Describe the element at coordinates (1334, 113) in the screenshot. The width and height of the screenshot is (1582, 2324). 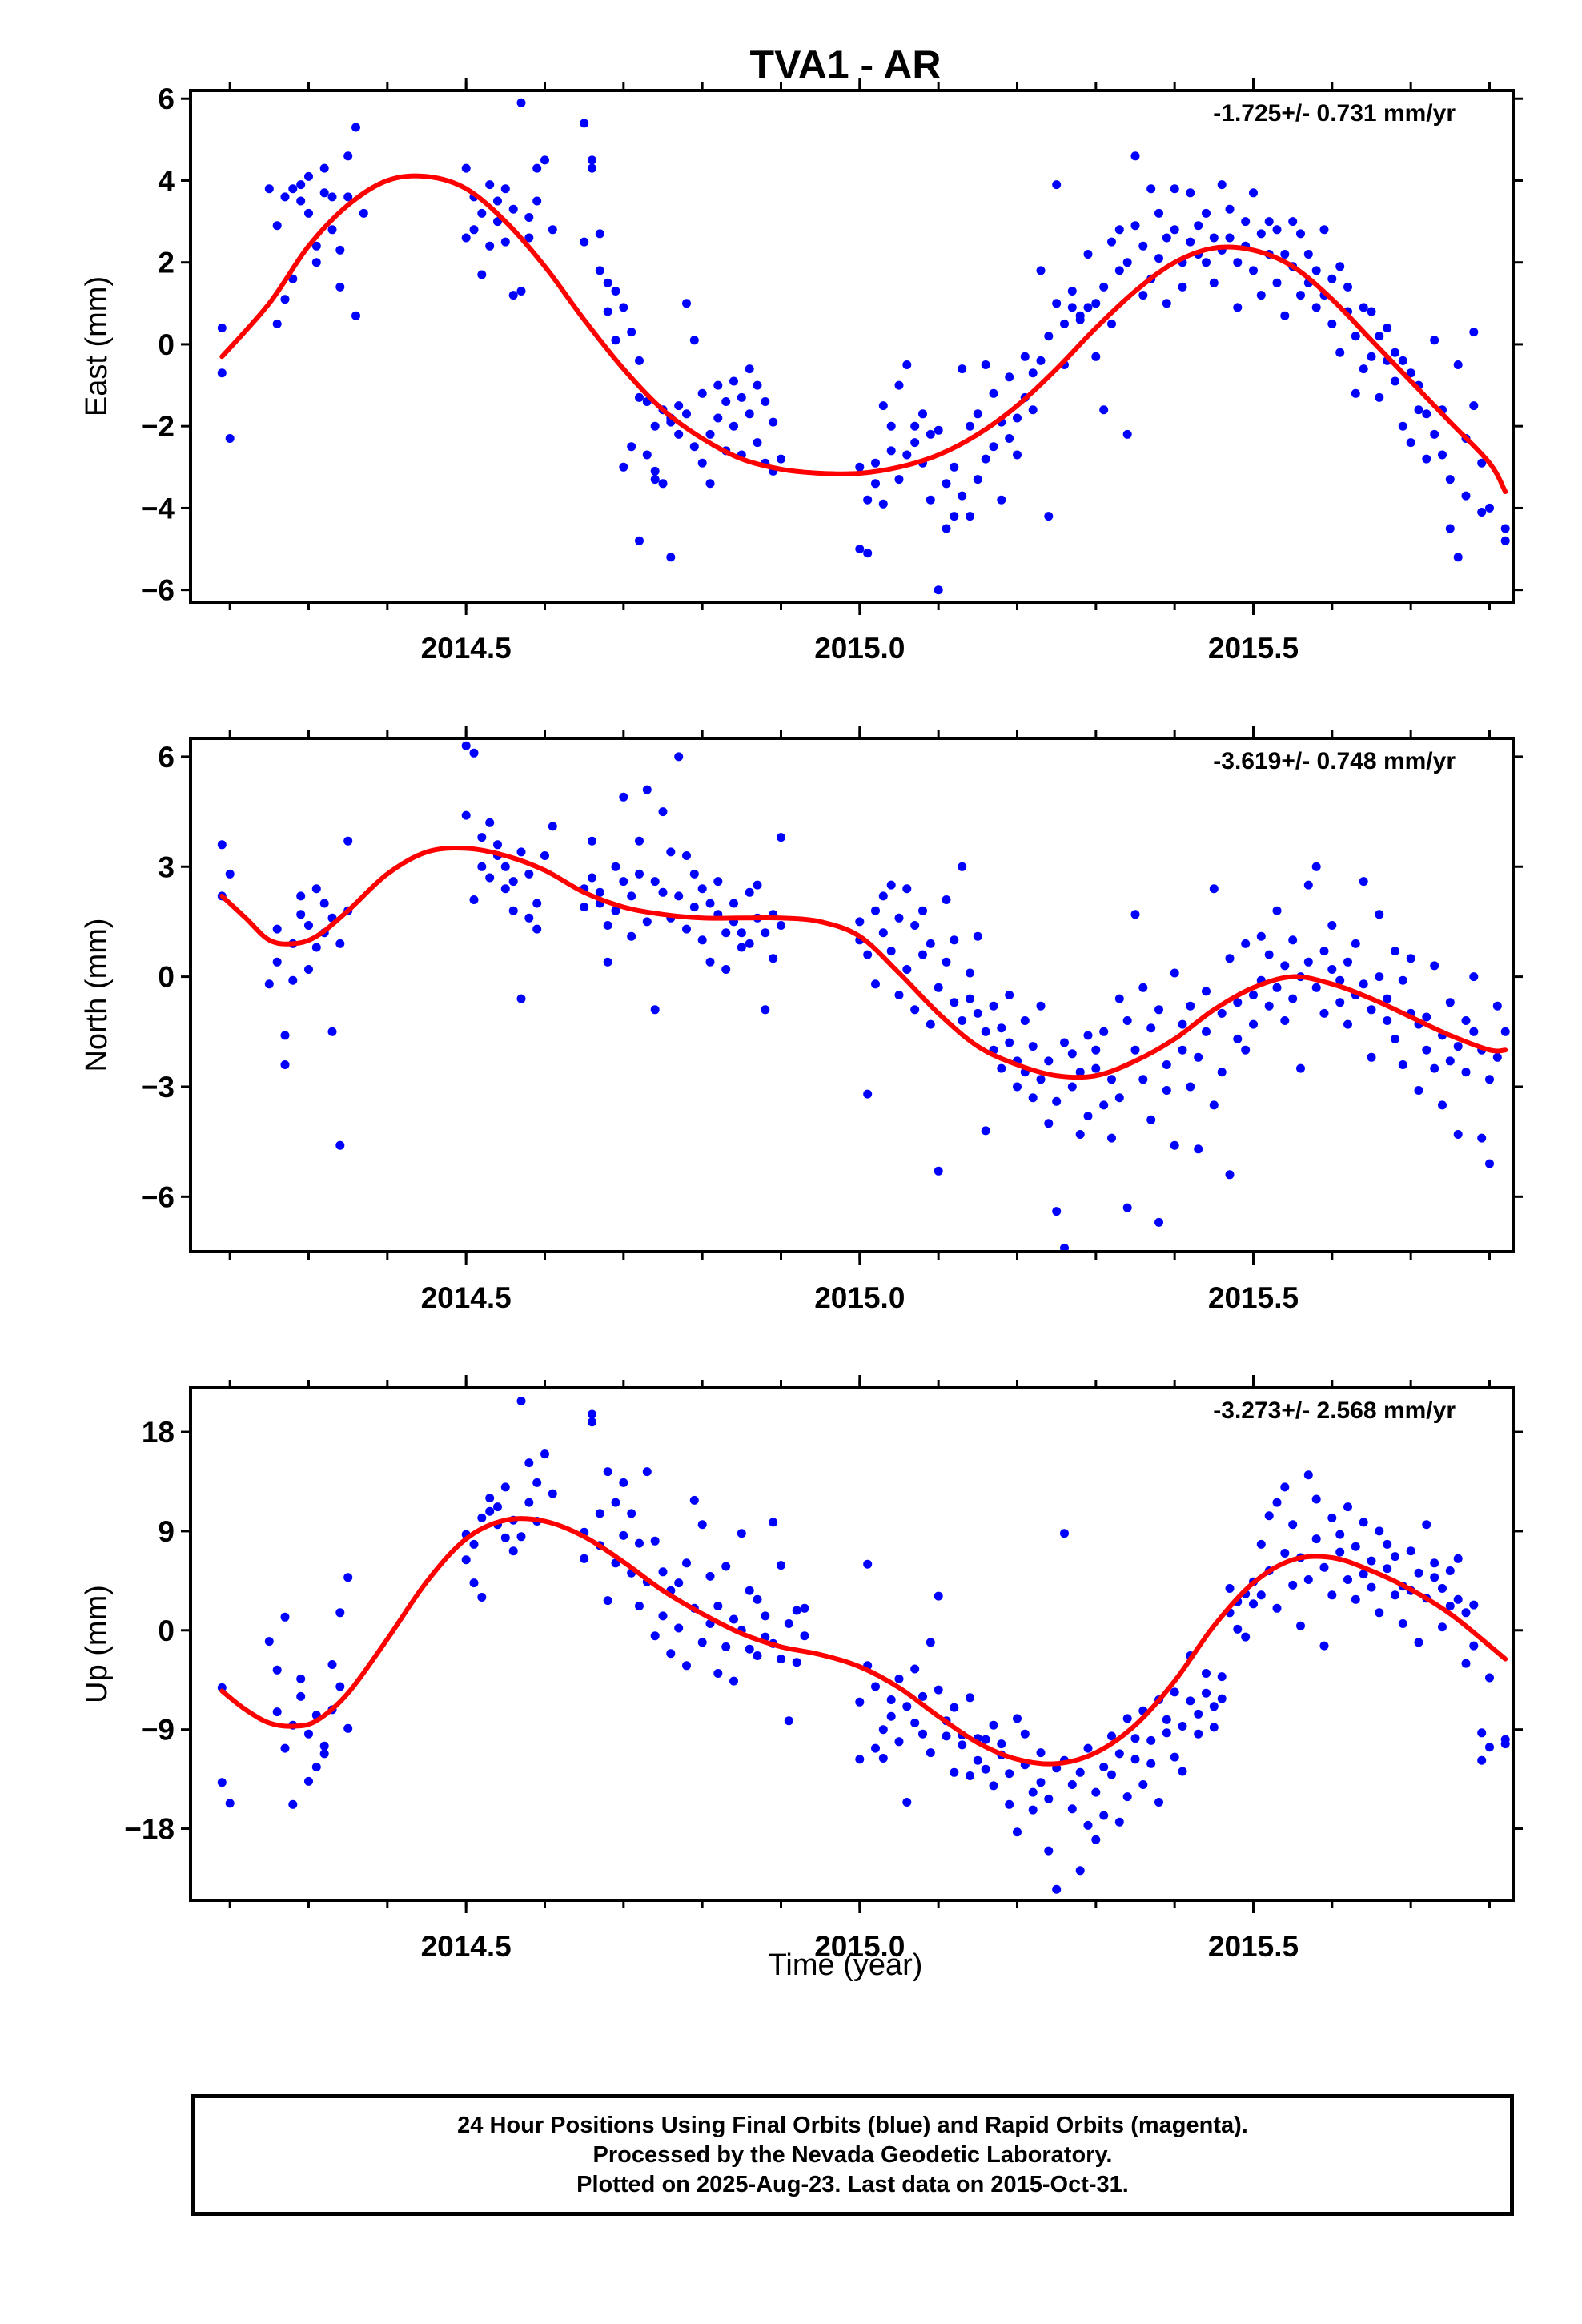
I see `east-rate-label: -1.725+/- 0.731 mm/yr` at that location.